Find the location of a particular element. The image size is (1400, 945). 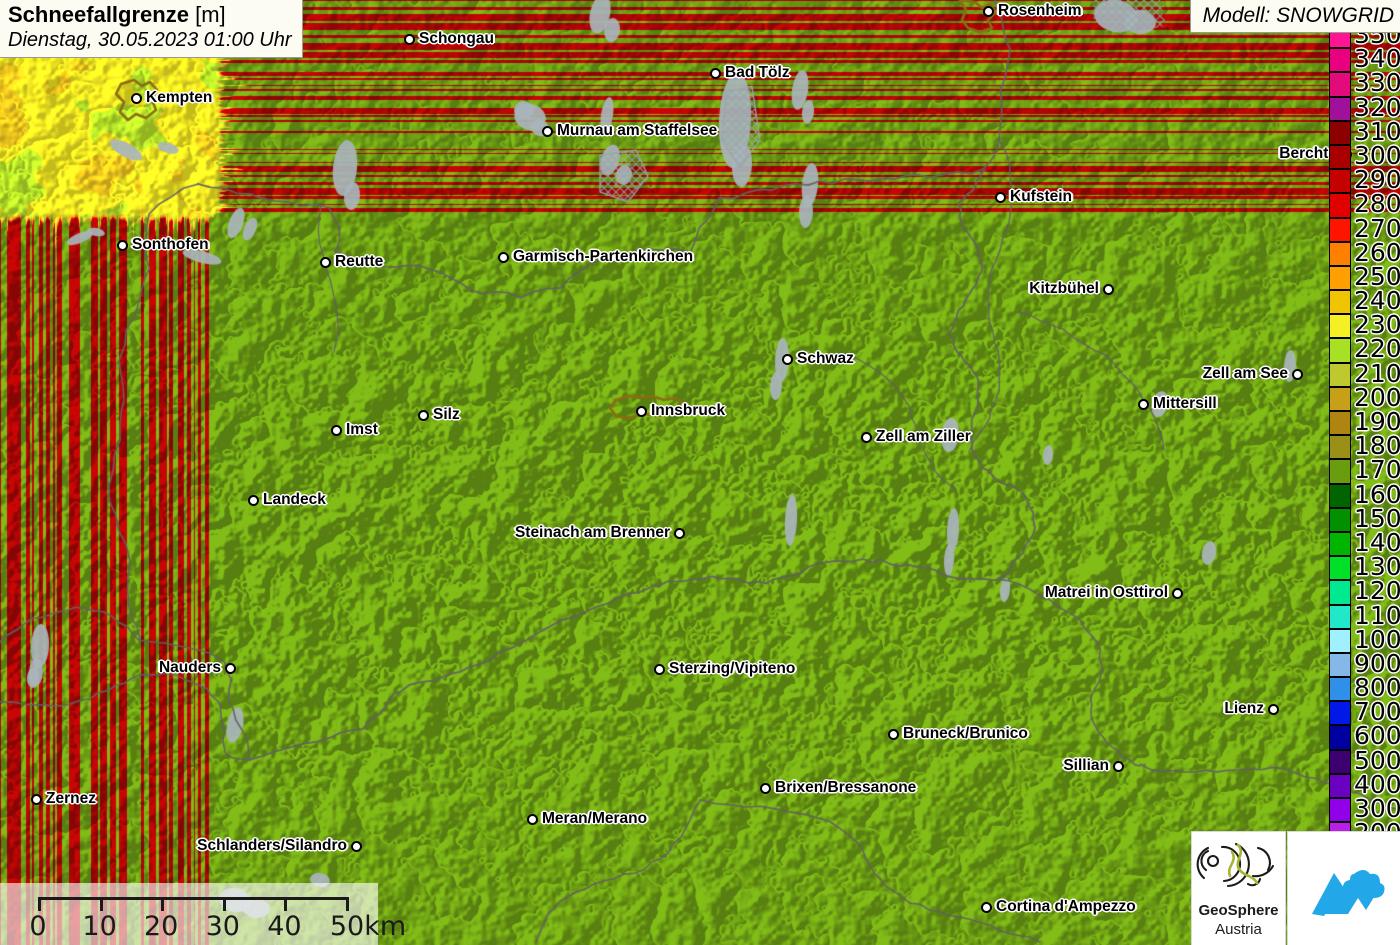

city-name-label: Schwaz is located at coordinates (825, 358).